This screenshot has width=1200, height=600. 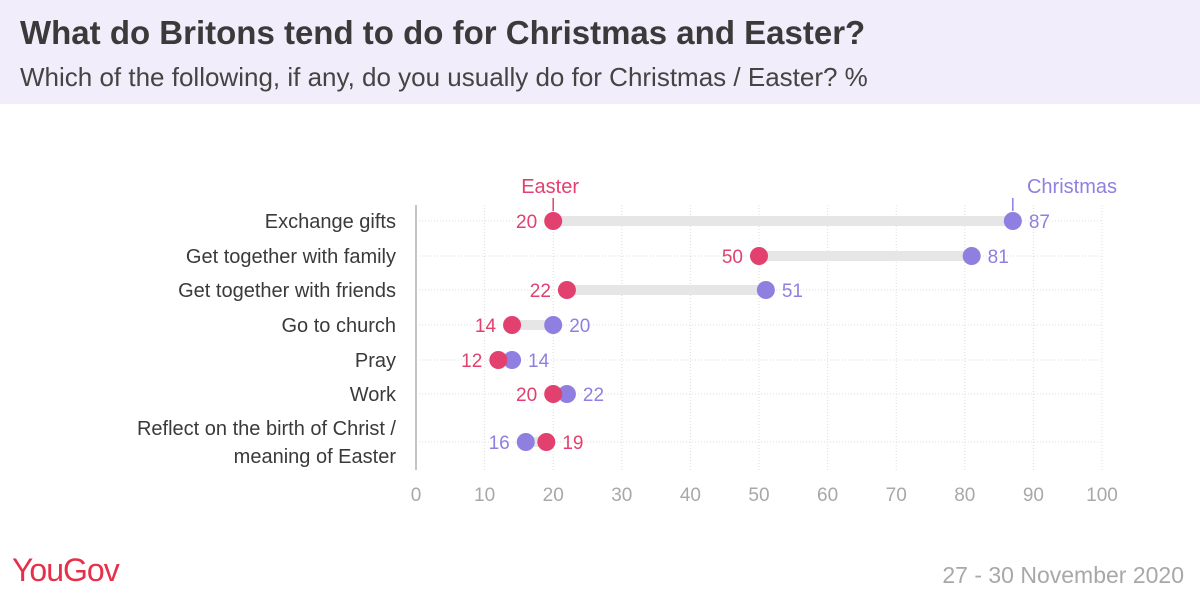 I want to click on x-tick-label: 20, so click(x=553, y=495).